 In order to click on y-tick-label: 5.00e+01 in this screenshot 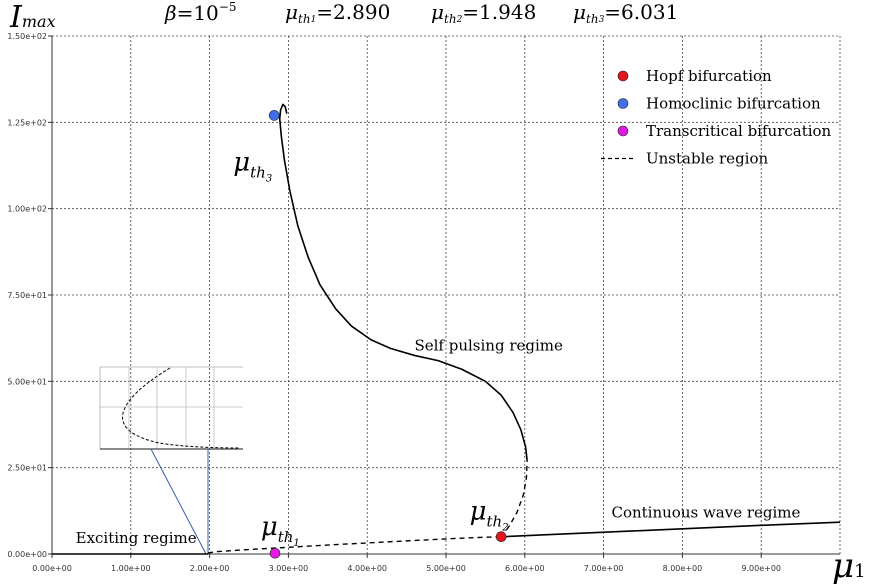, I will do `click(27, 381)`.